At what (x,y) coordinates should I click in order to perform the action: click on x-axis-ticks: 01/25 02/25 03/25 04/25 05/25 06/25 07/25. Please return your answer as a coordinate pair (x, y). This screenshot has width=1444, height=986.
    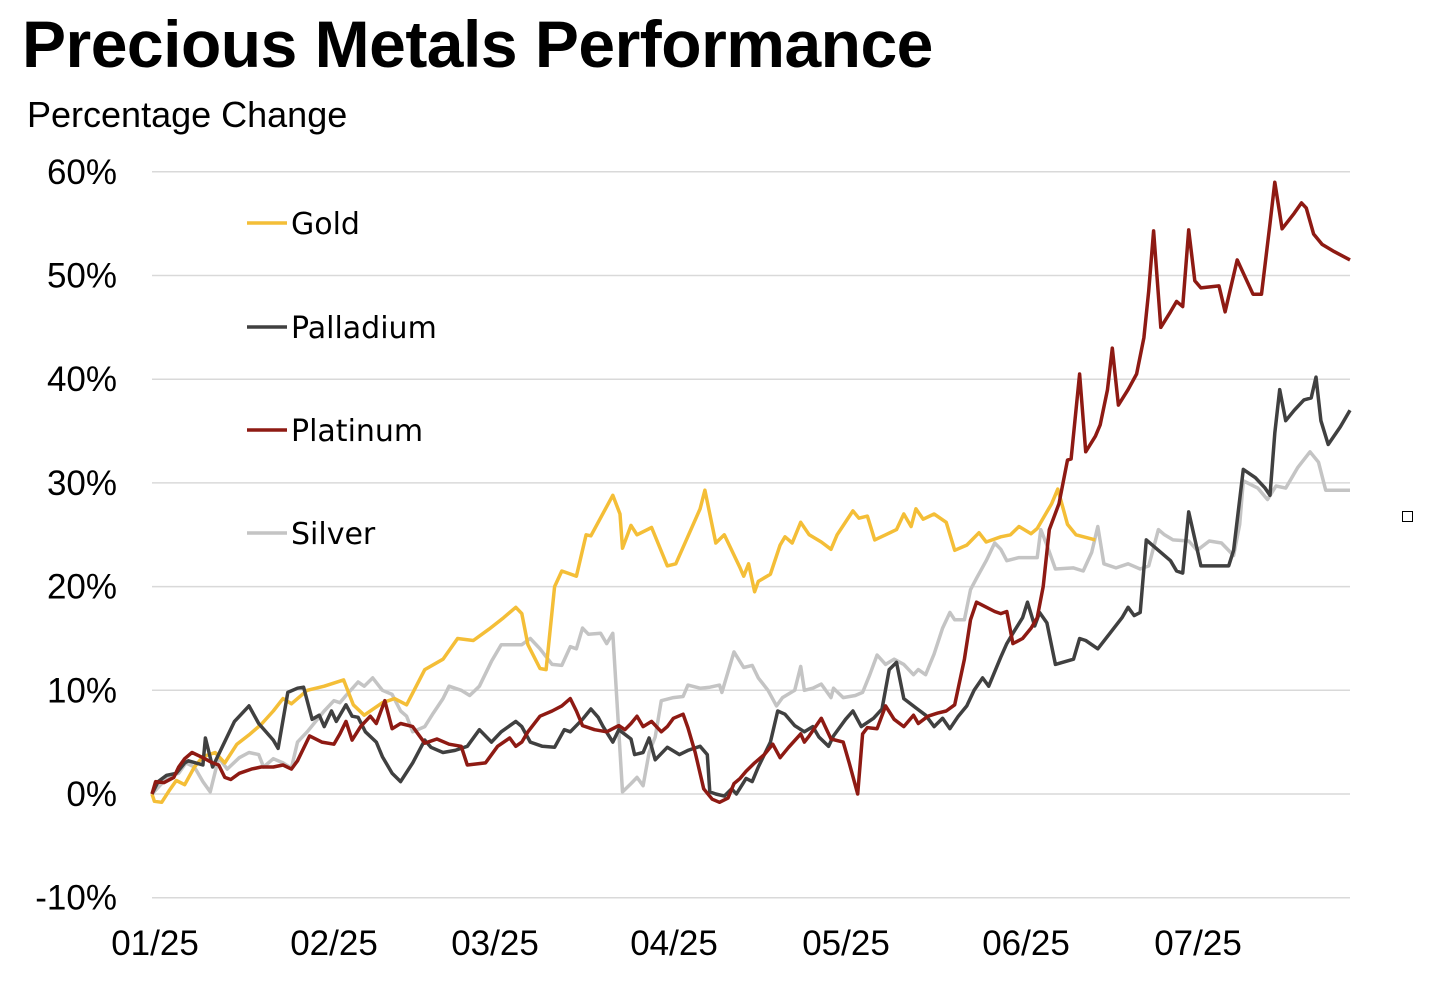
    Looking at the image, I should click on (676, 943).